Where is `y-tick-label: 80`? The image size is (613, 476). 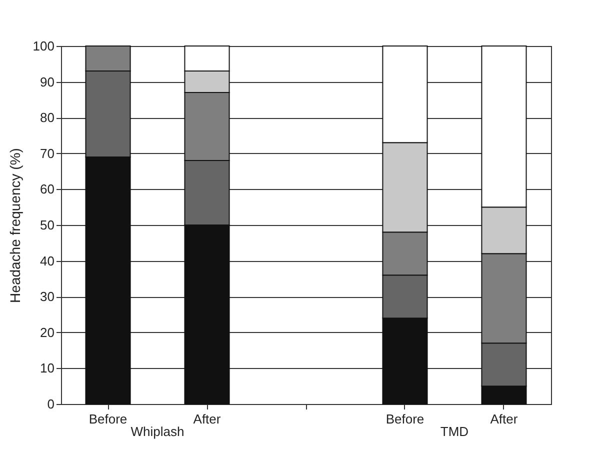 y-tick-label: 80 is located at coordinates (47, 118).